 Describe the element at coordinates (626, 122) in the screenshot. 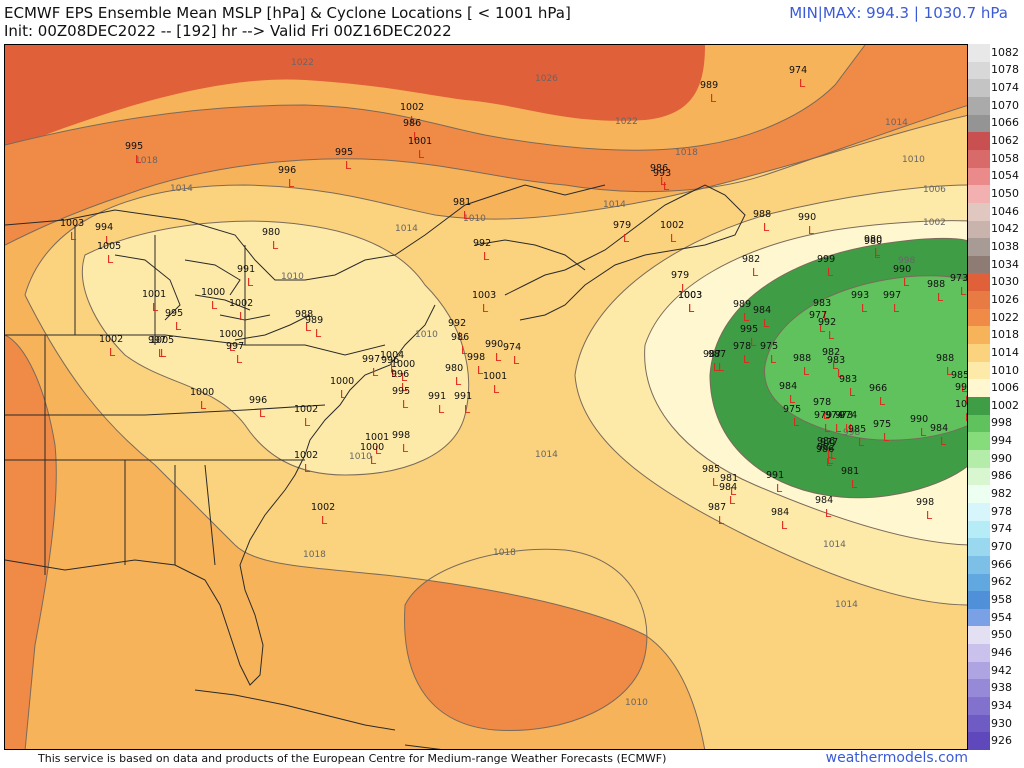

I see `isobar-label: 1022` at that location.